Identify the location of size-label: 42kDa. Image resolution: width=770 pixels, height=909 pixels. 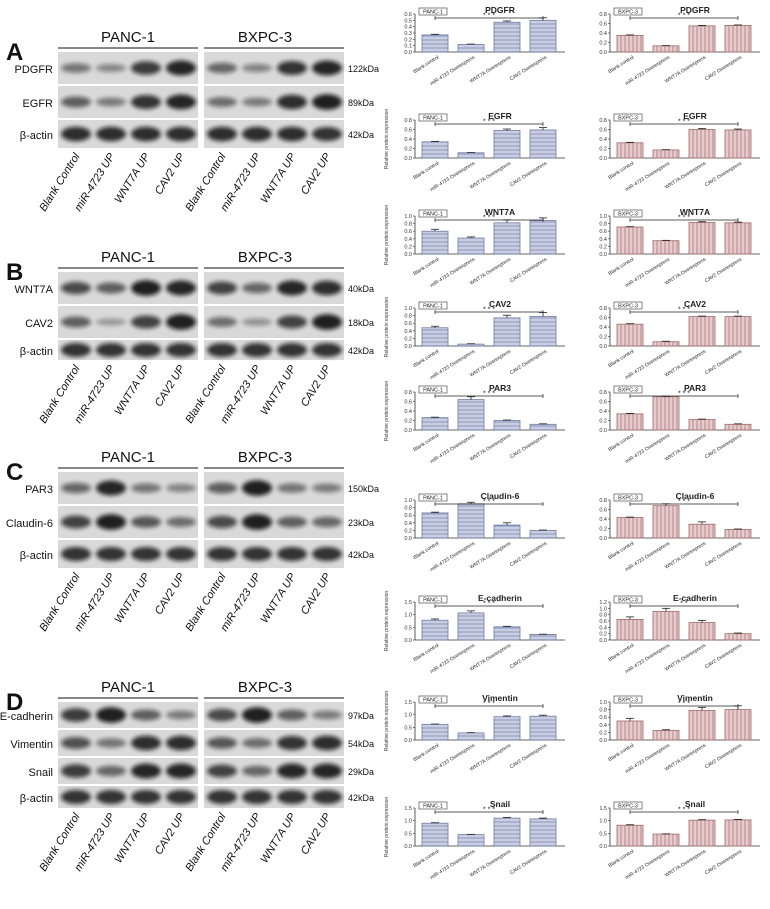
(361, 555).